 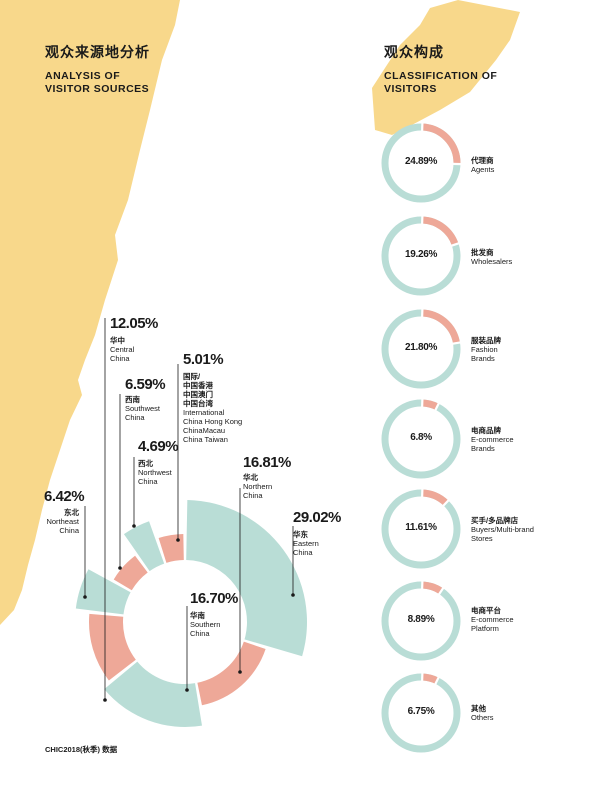 What do you see at coordinates (421, 619) in the screenshot?
I see `ring-value-ecom-platform: 8.89%` at bounding box center [421, 619].